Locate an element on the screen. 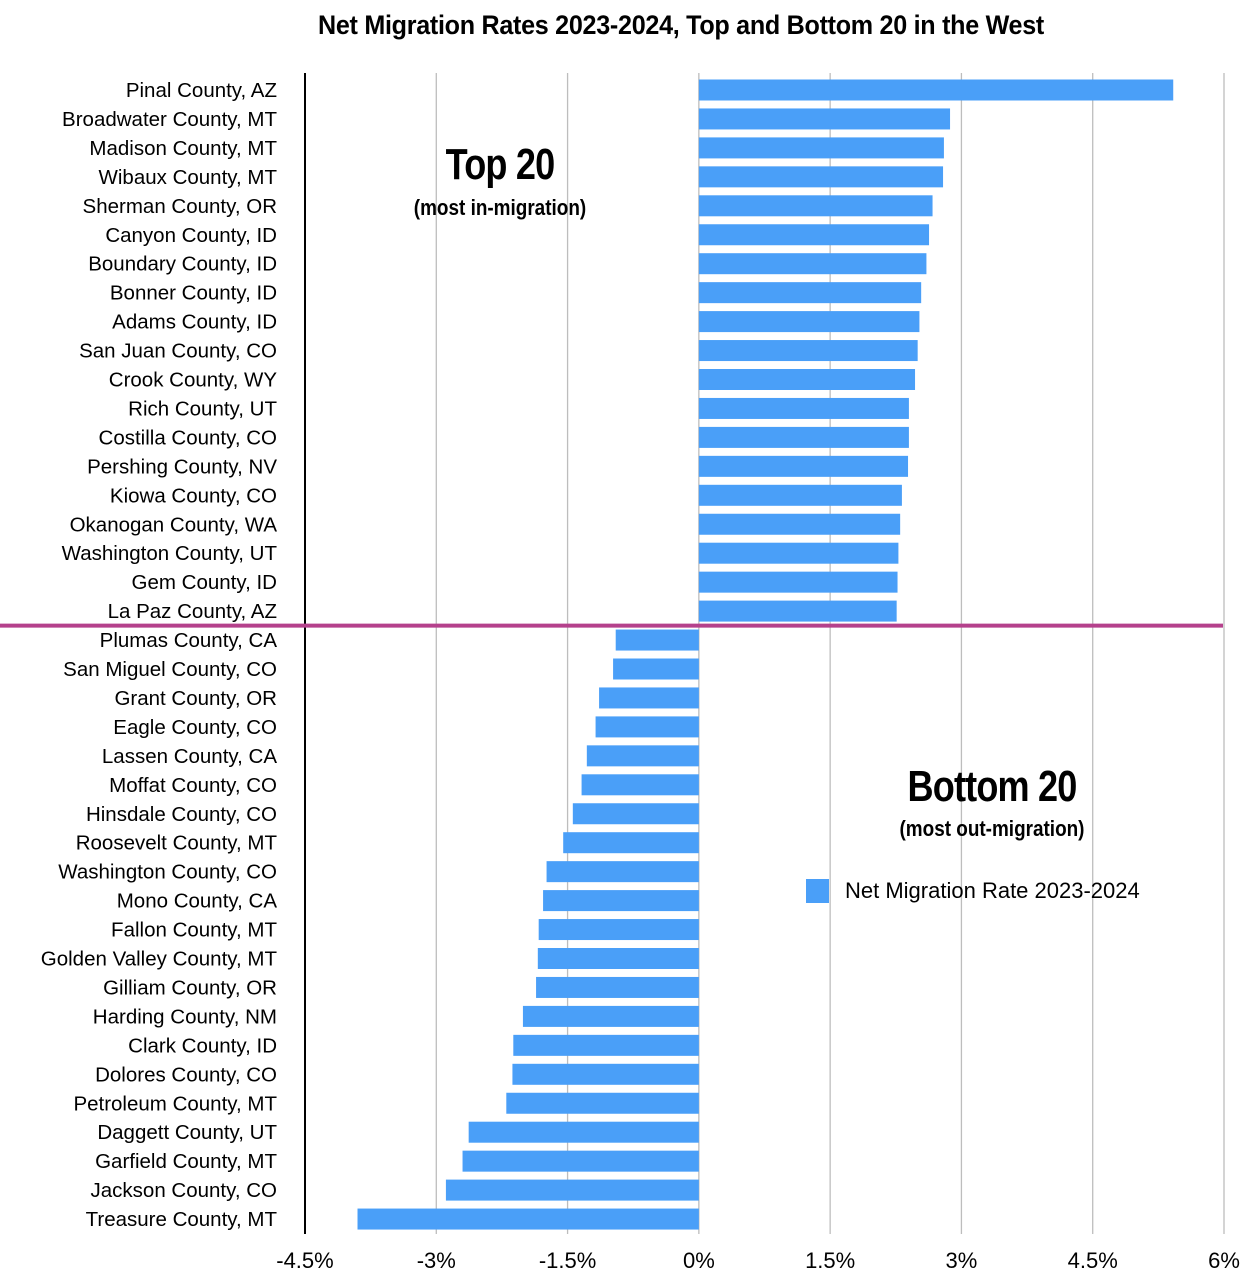  legend: Net Migration Rate 2023-2024 is located at coordinates (973, 891).